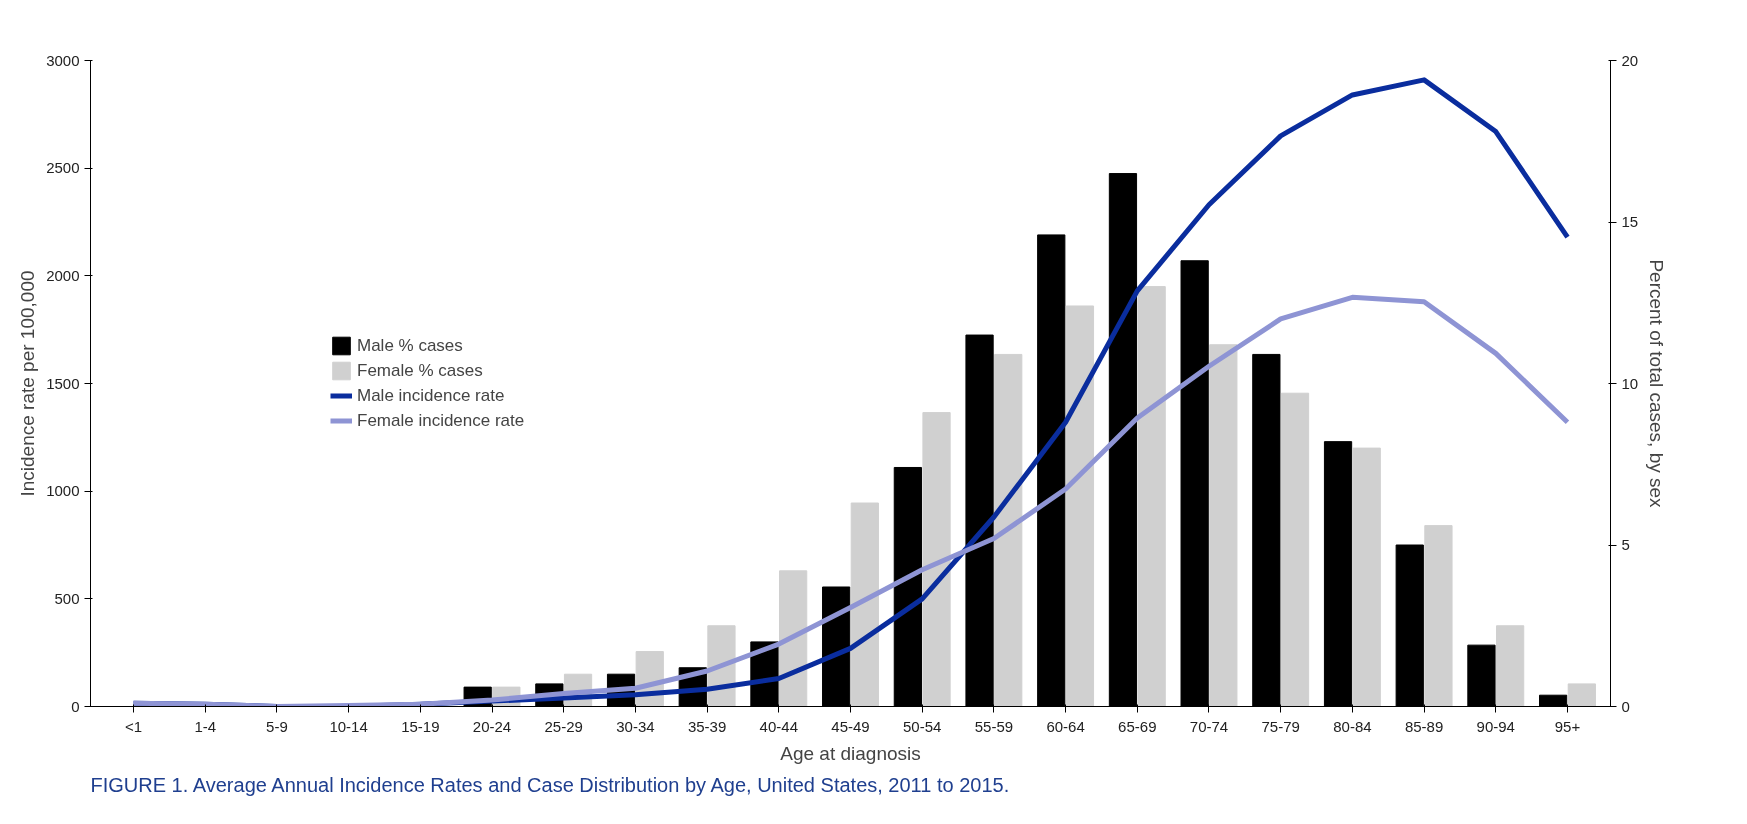 This screenshot has height=824, width=1747. I want to click on y-tick-label: 3000, so click(63, 60).